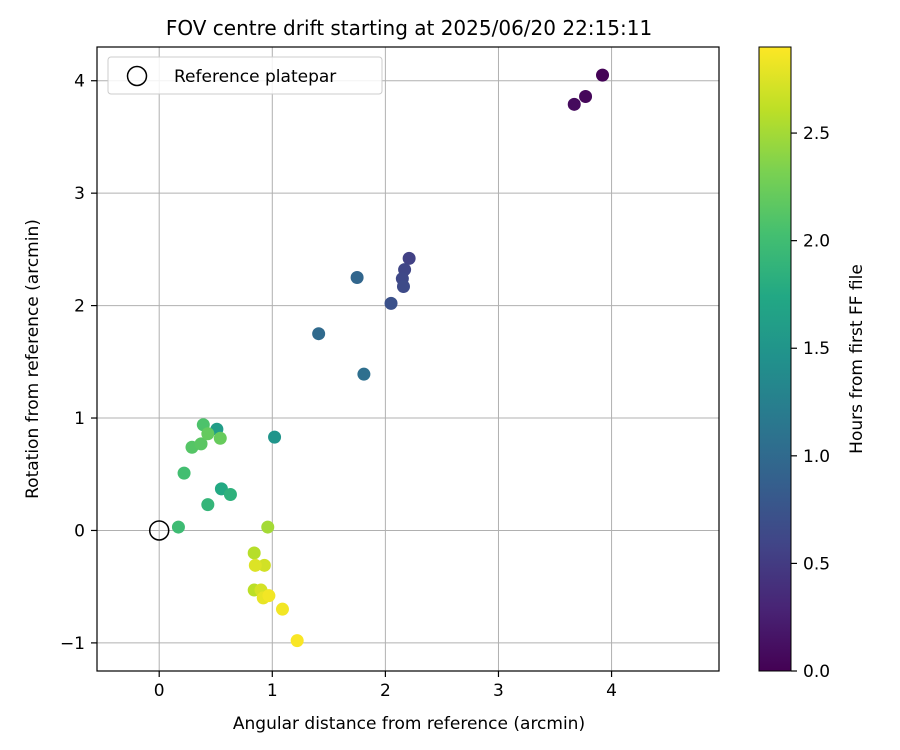  What do you see at coordinates (816, 242) in the screenshot?
I see `colorbar-tick-label: 2.0` at bounding box center [816, 242].